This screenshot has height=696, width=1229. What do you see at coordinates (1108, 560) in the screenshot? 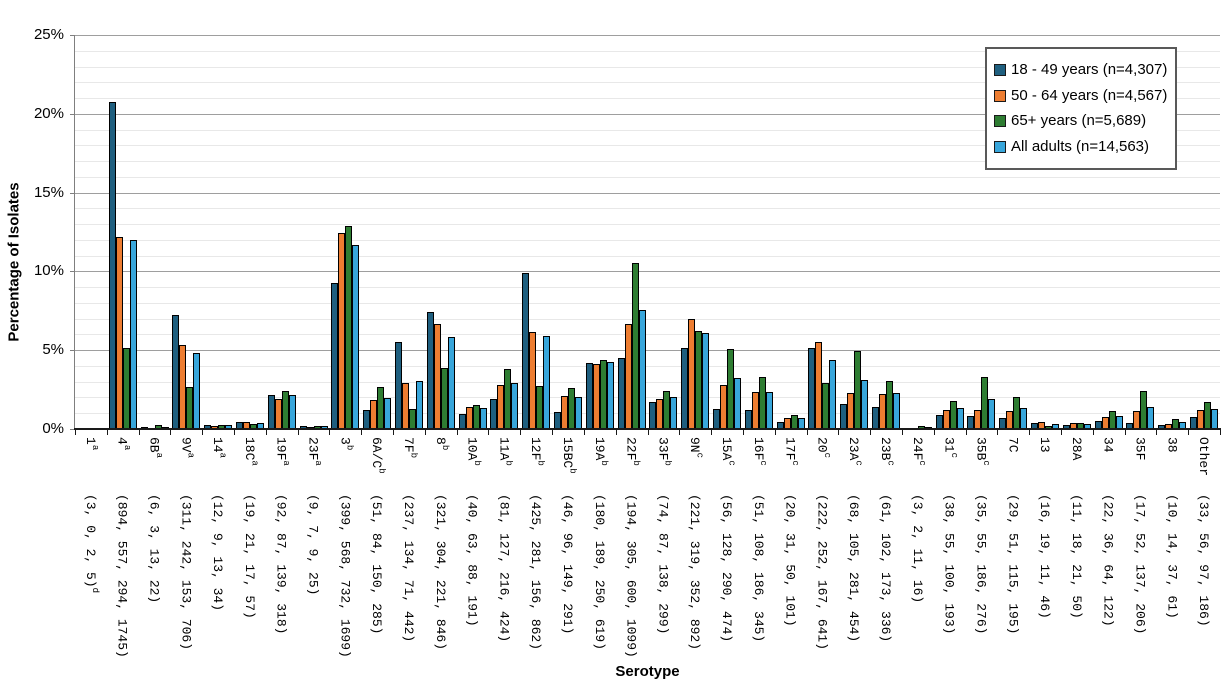
I see `counts-label: (22, 36, 64, 122)` at bounding box center [1108, 560].